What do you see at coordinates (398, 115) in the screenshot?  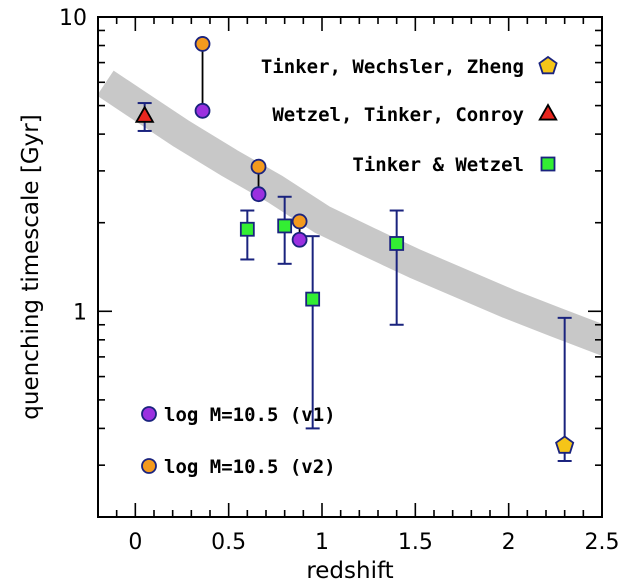 I see `legend-label-wetzel-tinker-conroy: Wetzel, Tinker, Conroy` at bounding box center [398, 115].